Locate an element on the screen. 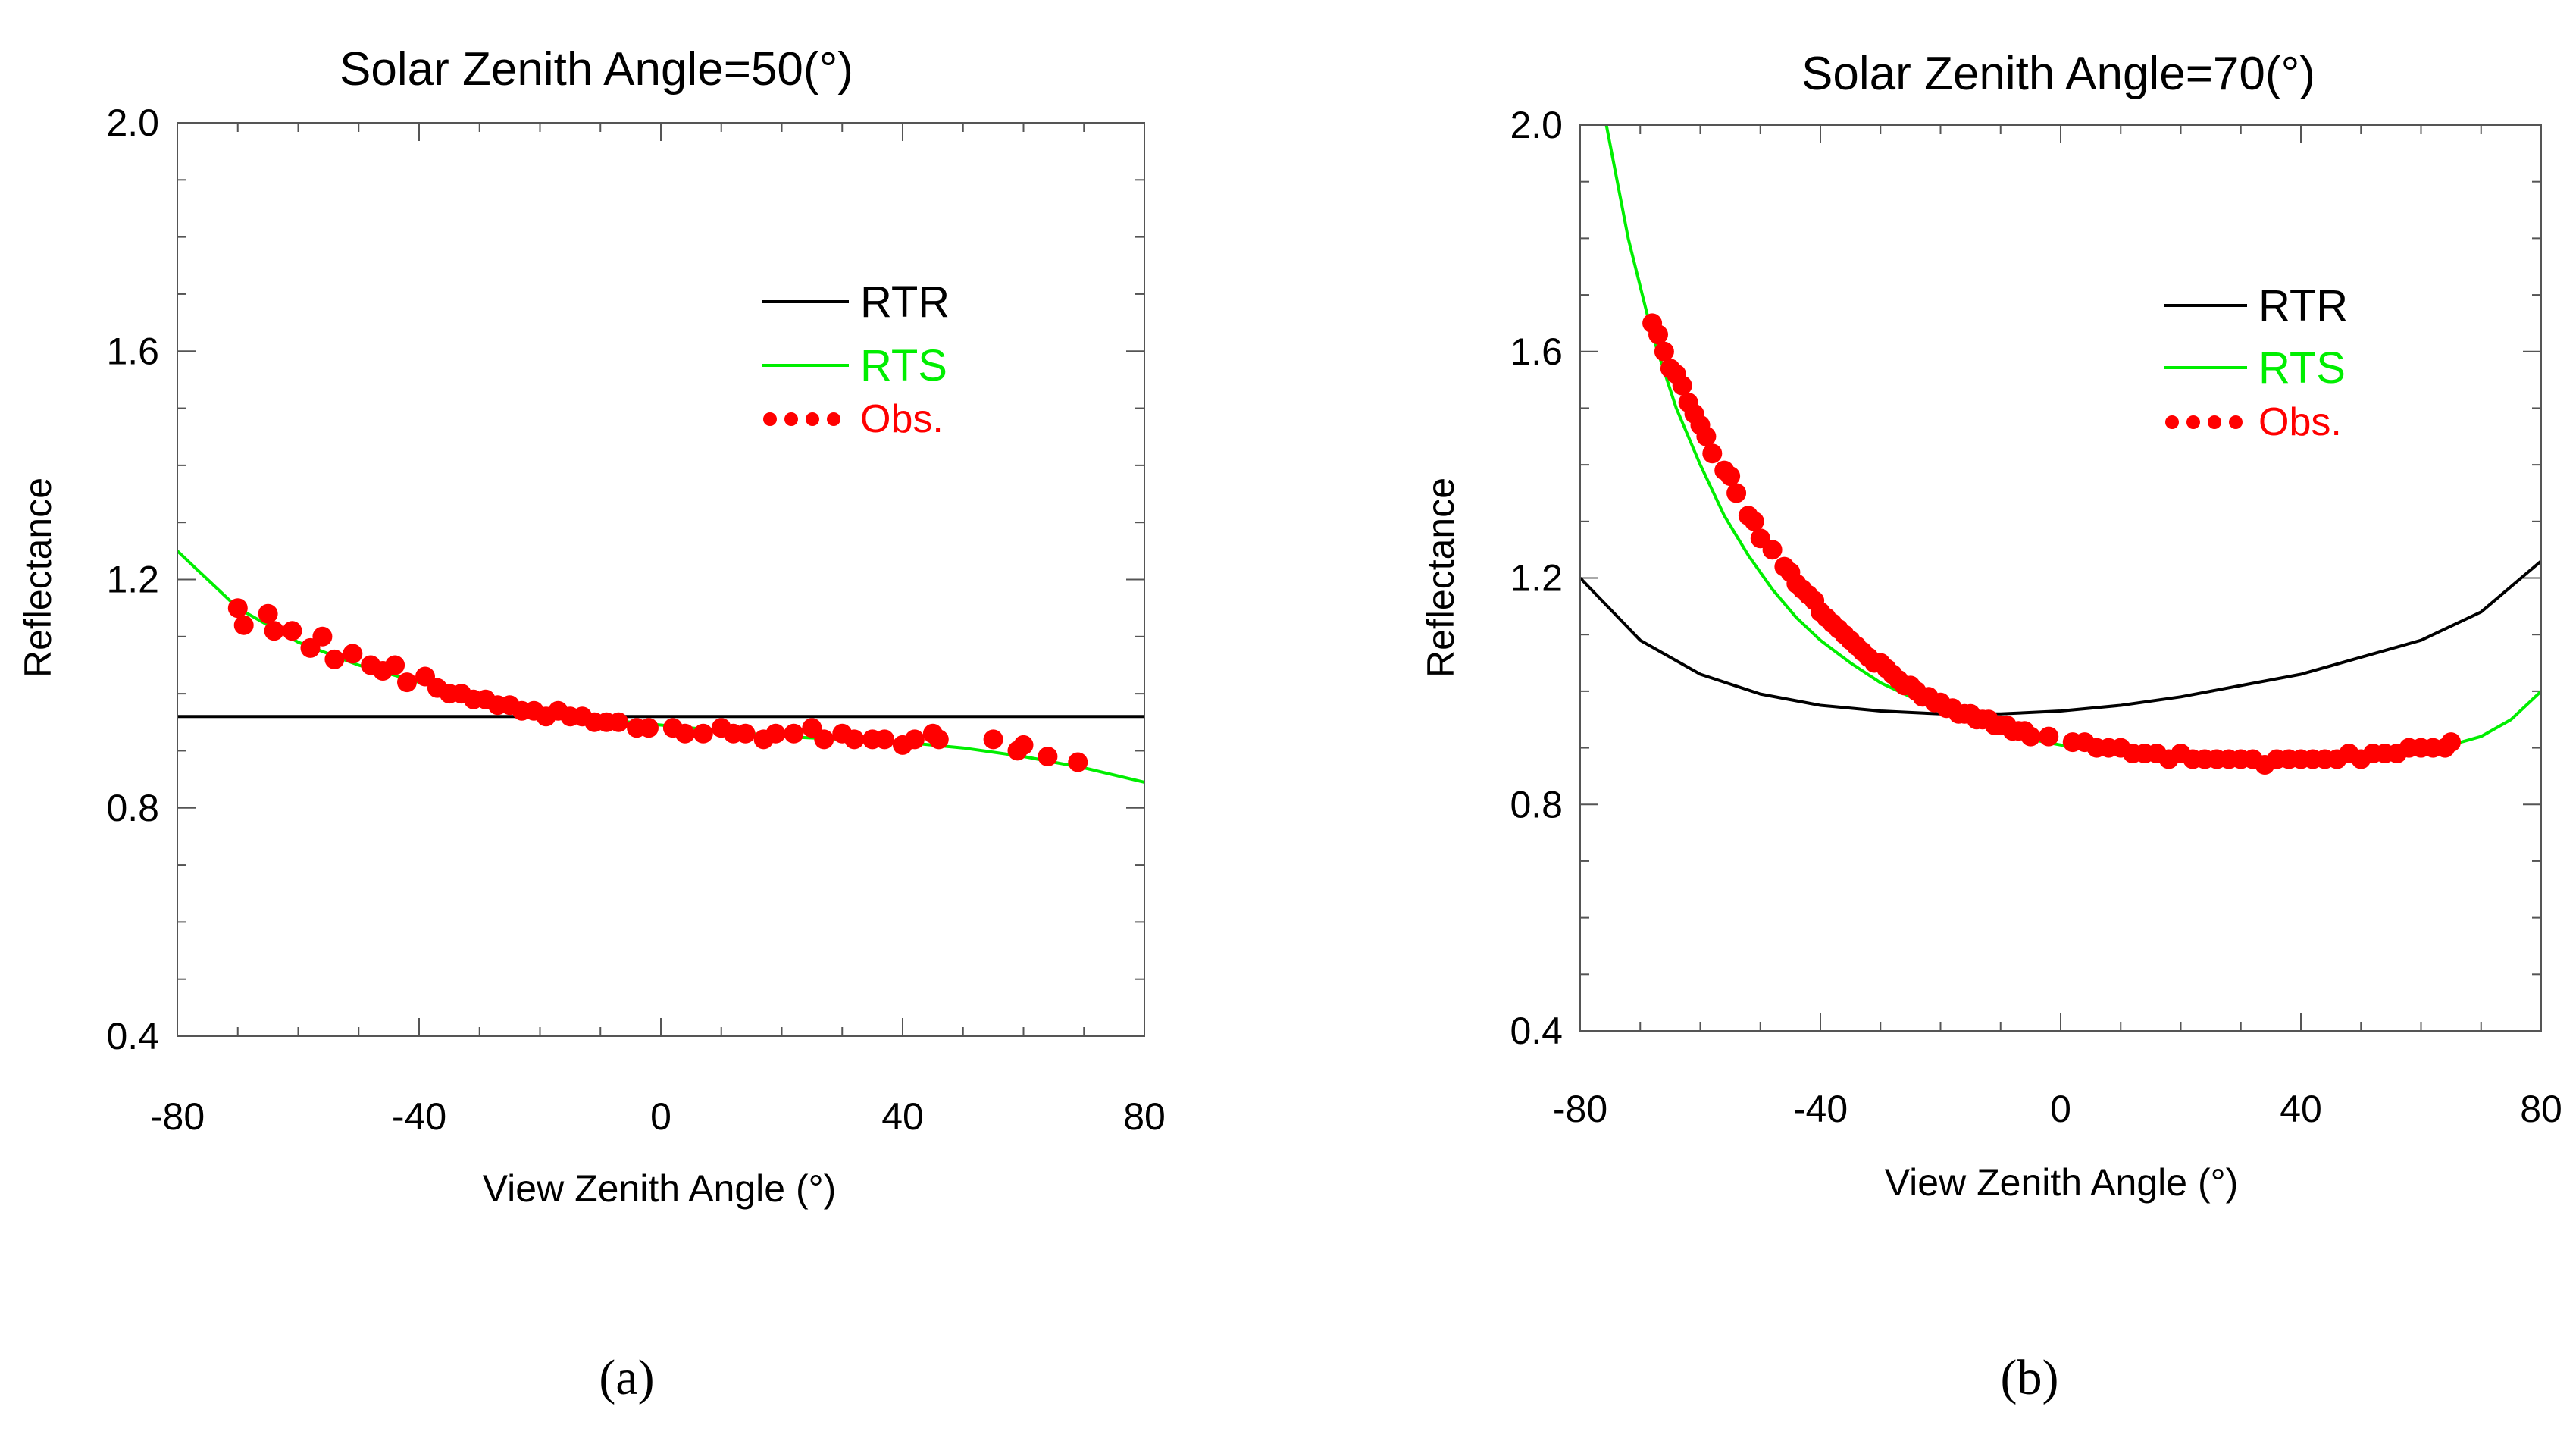  chart-title: Solar Zenith Angle=50(°) is located at coordinates (597, 69).